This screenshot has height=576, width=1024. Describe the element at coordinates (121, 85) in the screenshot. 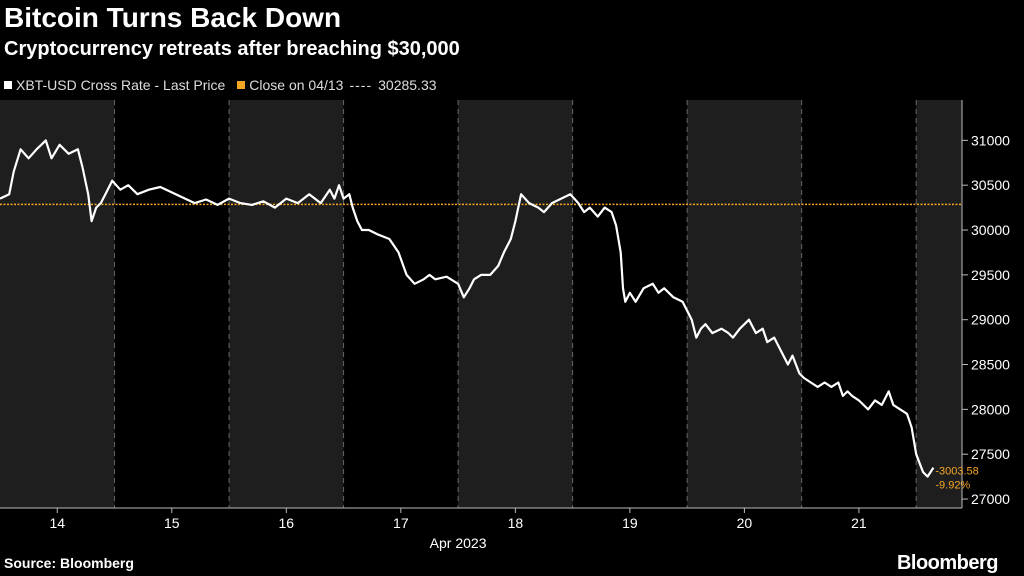

I see `legend-series-label: XBT-USD Cross Rate - Last Price` at that location.